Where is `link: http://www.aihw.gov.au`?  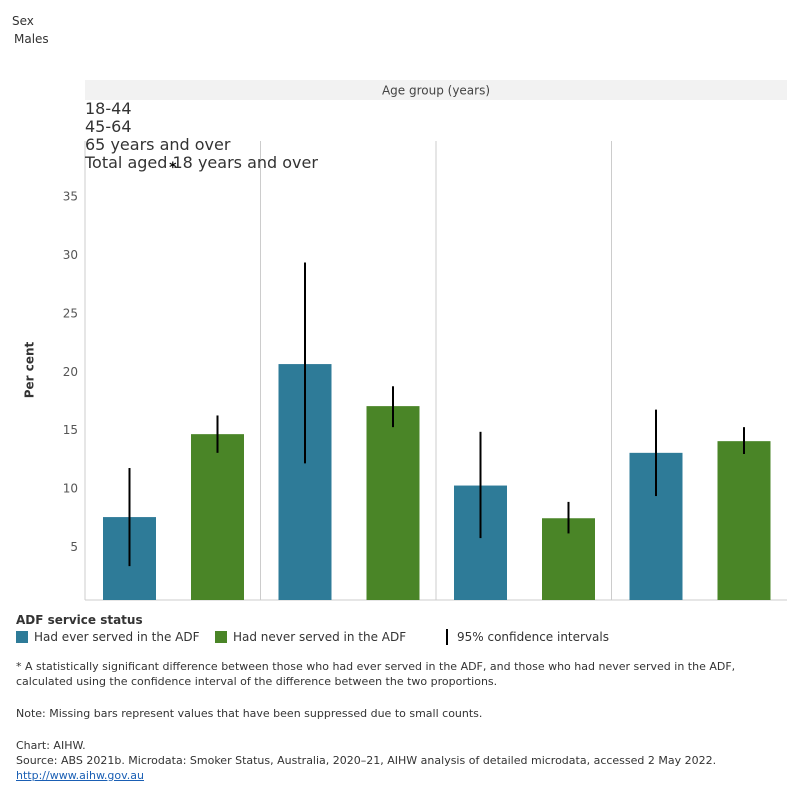 link: http://www.aihw.gov.au is located at coordinates (80, 775).